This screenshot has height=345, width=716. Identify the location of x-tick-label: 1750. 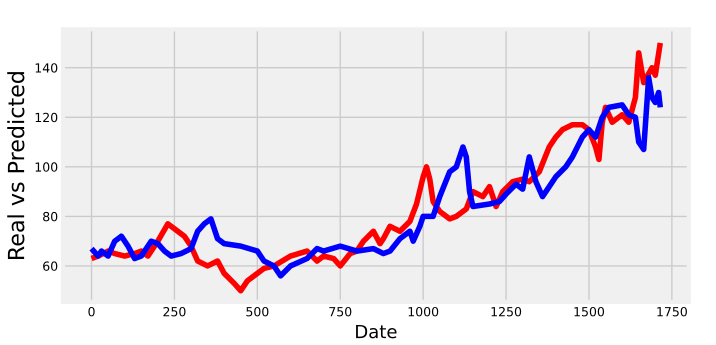
(672, 311).